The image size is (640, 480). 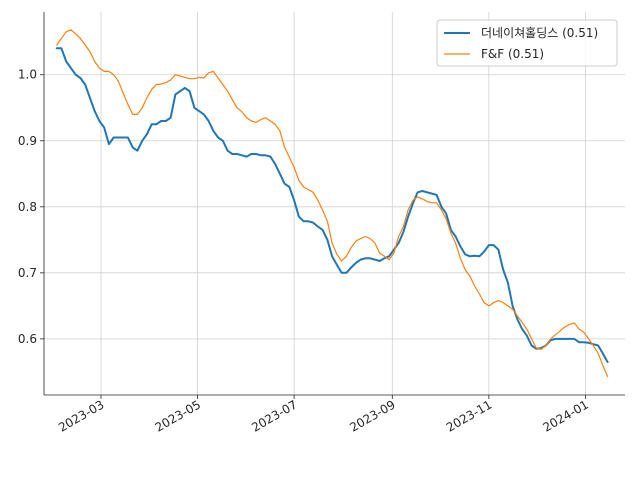 What do you see at coordinates (469, 415) in the screenshot?
I see `x-tick-label: 2023-11` at bounding box center [469, 415].